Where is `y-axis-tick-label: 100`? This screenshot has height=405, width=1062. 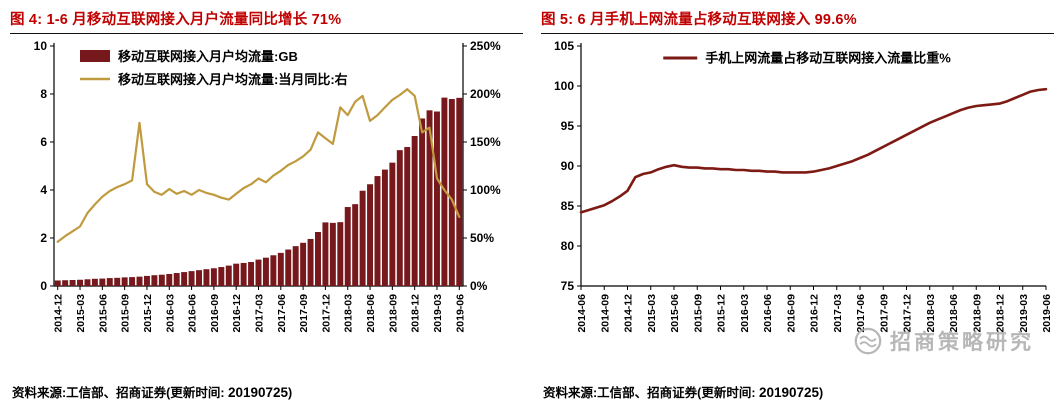 y-axis-tick-label: 100 is located at coordinates (564, 86).